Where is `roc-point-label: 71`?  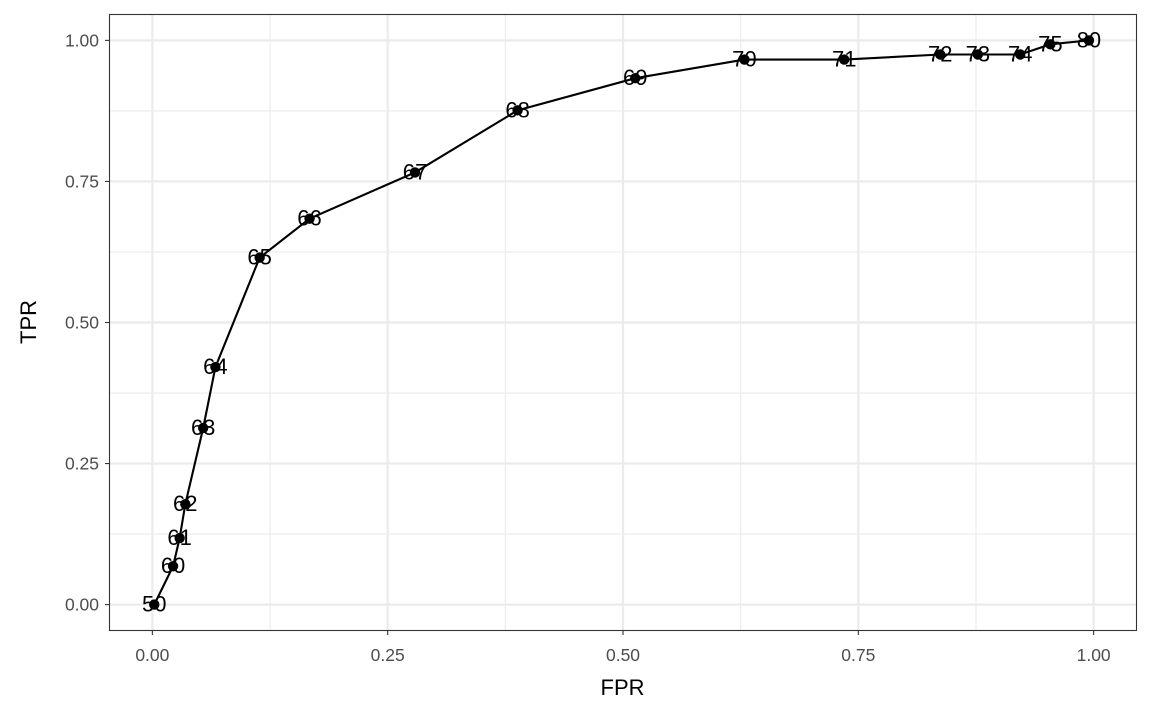 roc-point-label: 71 is located at coordinates (844, 59).